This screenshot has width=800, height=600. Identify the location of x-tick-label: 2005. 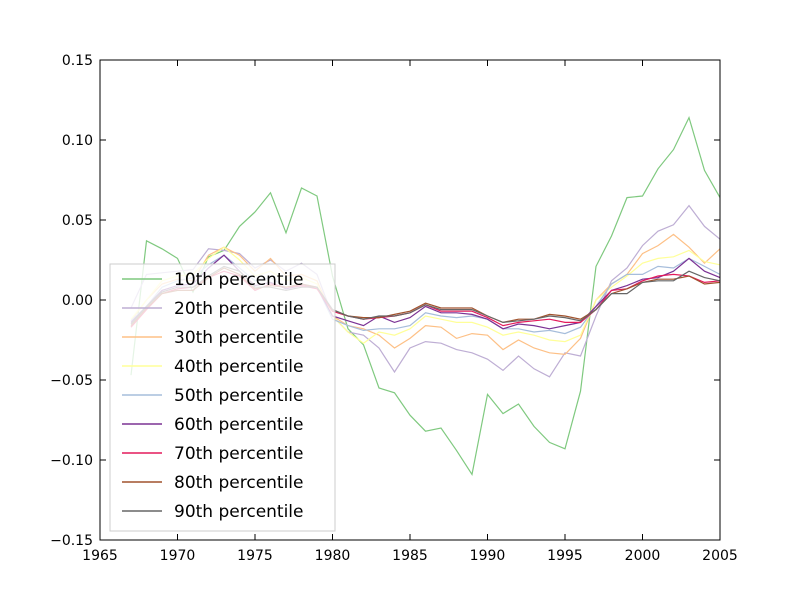
(720, 556).